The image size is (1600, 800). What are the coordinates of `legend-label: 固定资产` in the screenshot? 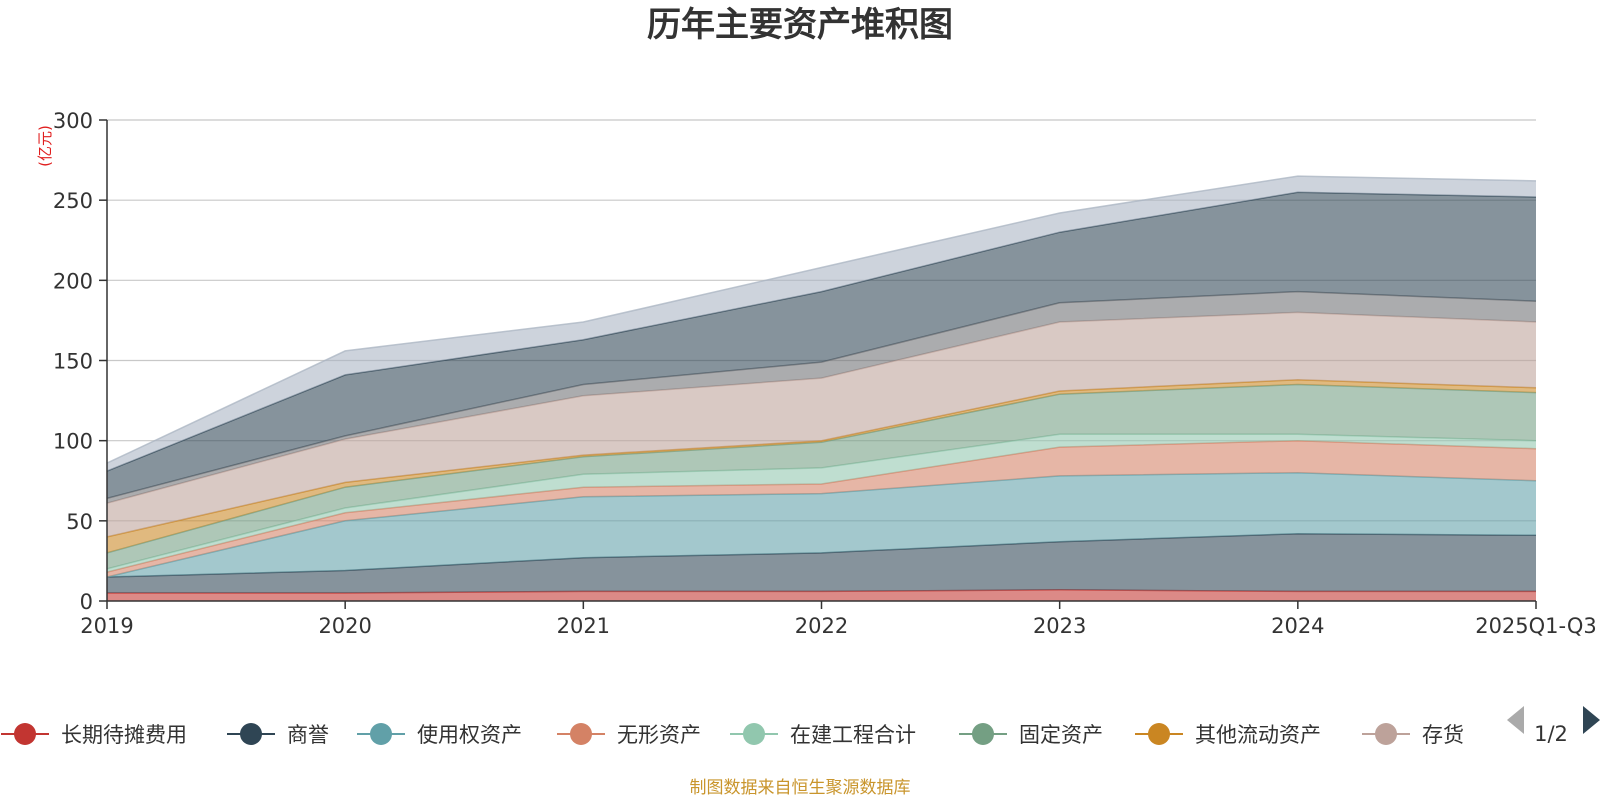 It's located at (1061, 735).